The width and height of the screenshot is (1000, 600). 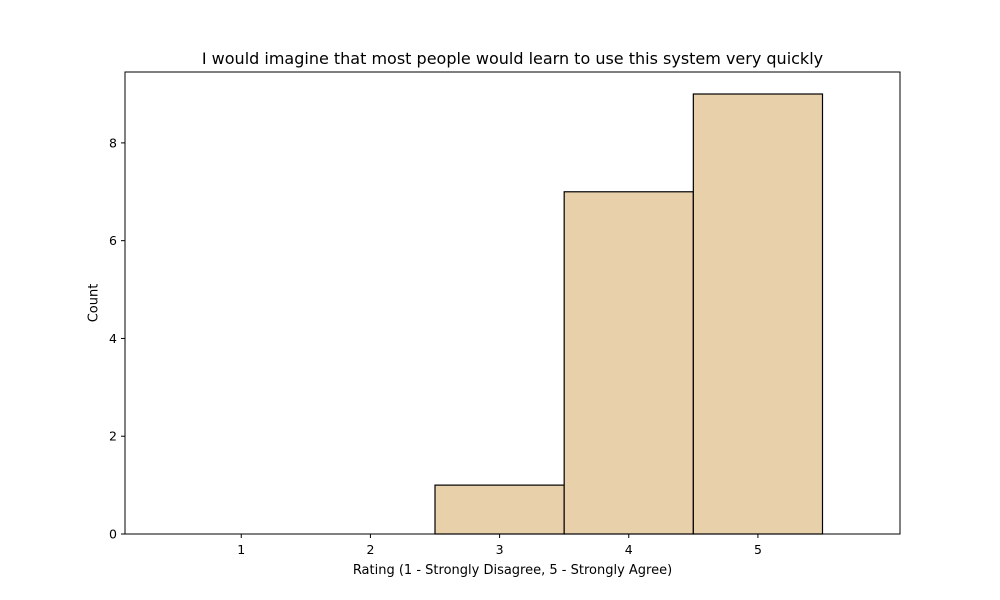 What do you see at coordinates (758, 549) in the screenshot?
I see `x-tick-label: 5` at bounding box center [758, 549].